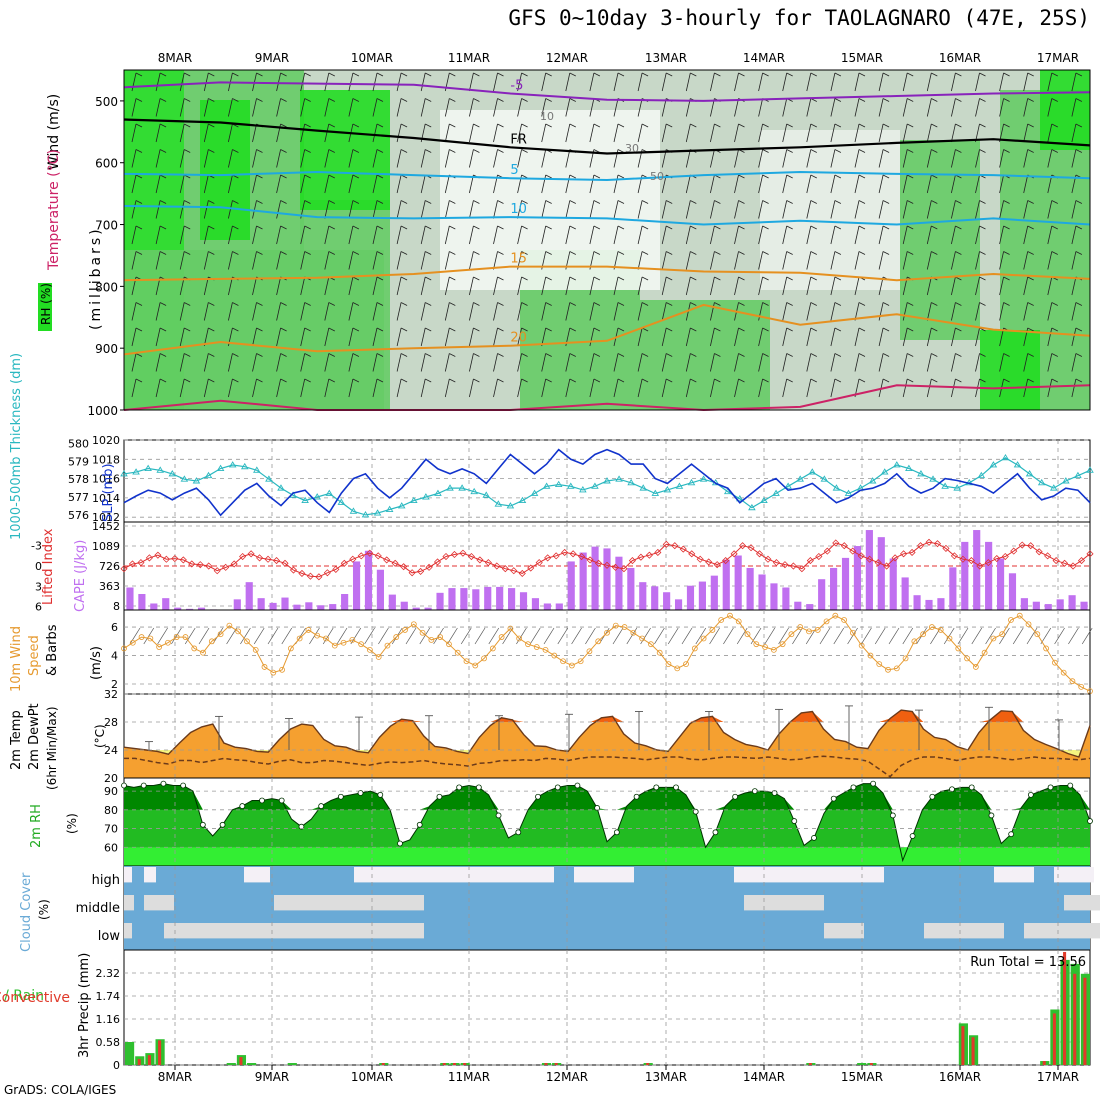 The image size is (1100, 1100). I want to click on cloud-gap, so click(349, 903).